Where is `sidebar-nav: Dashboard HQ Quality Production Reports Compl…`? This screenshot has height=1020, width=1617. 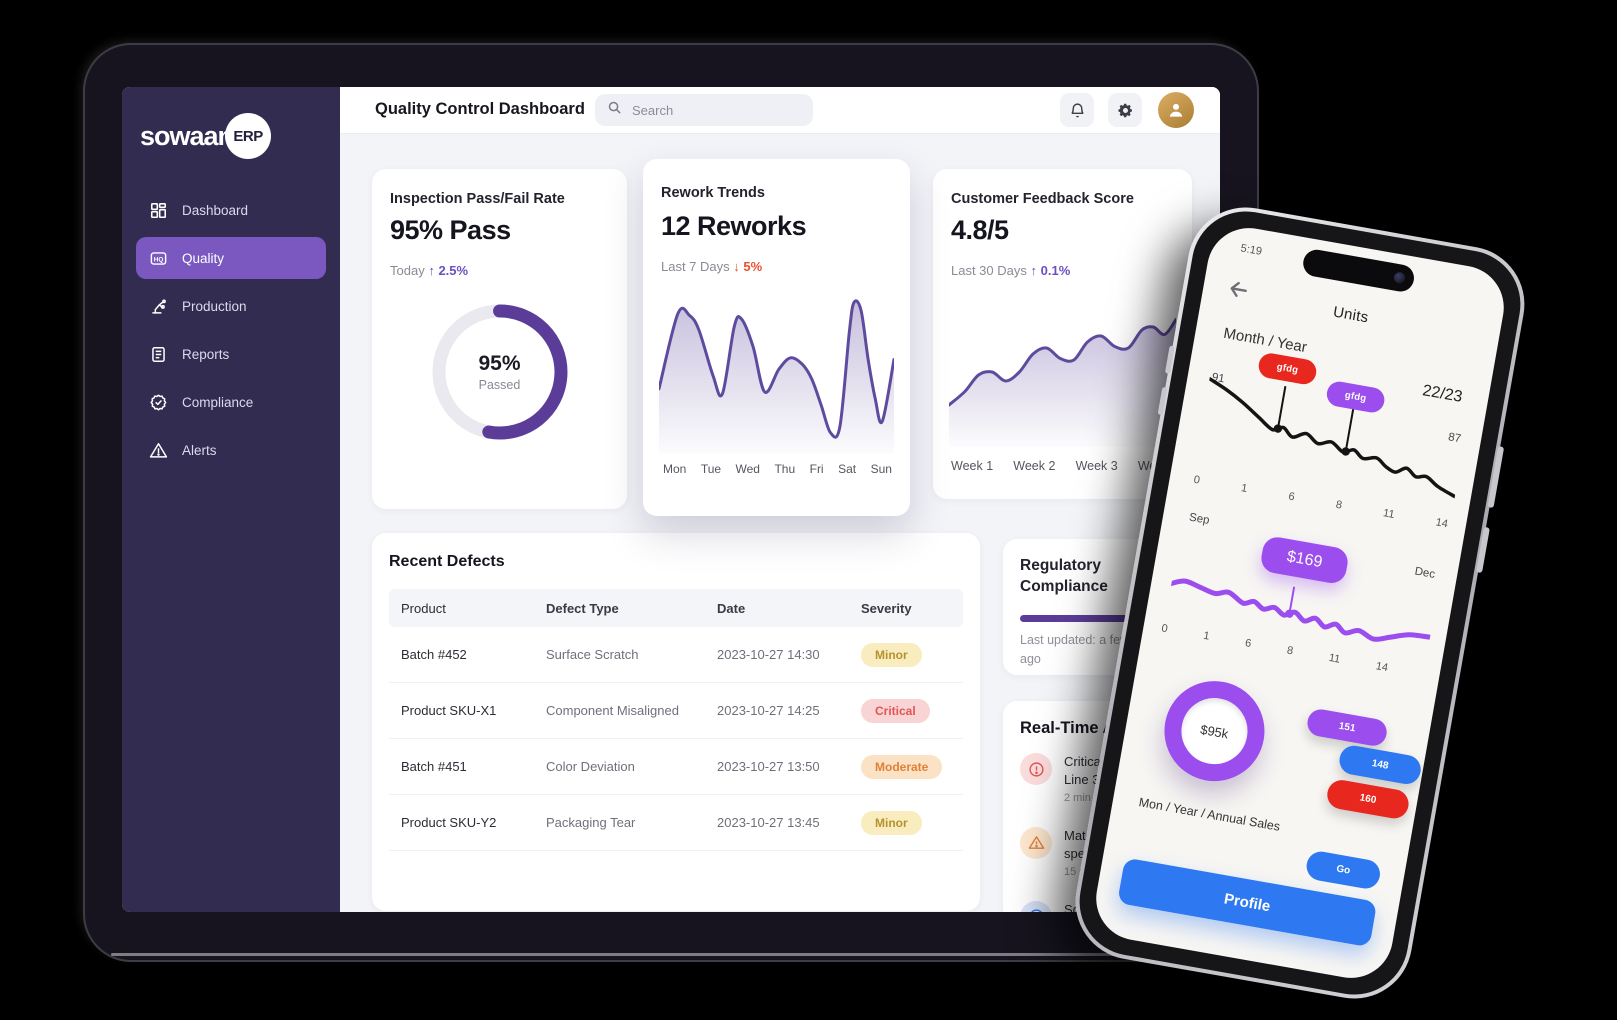
sidebar-nav: Dashboard HQ Quality Production Reports Compl… is located at coordinates (231, 333).